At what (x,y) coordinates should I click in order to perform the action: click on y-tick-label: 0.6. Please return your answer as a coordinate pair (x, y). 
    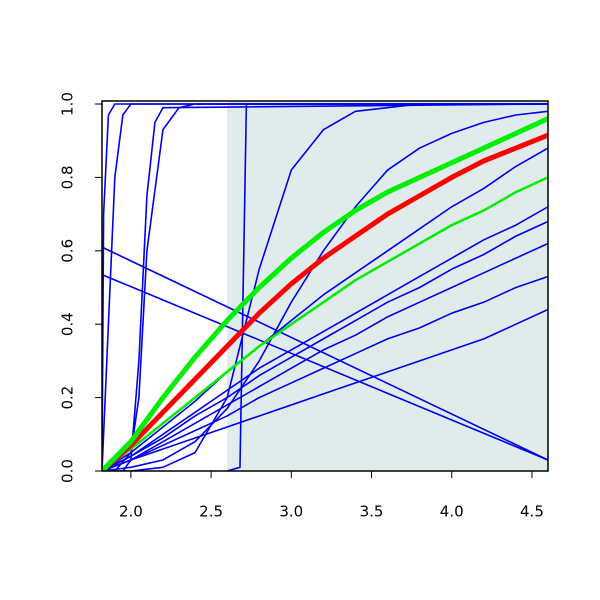
    Looking at the image, I should click on (68, 251).